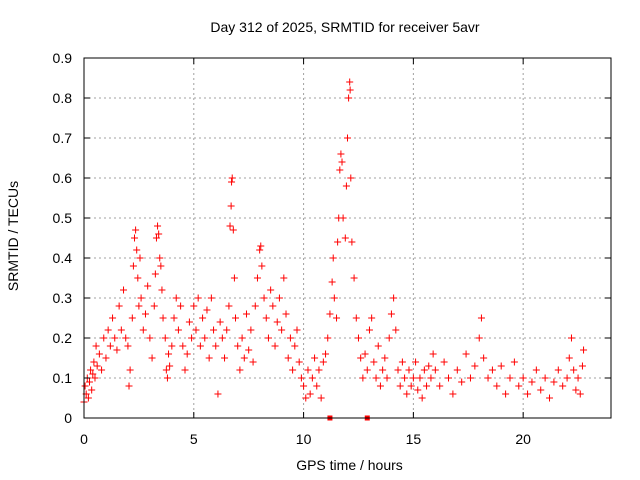  What do you see at coordinates (194, 439) in the screenshot?
I see `x-tick-label: 5` at bounding box center [194, 439].